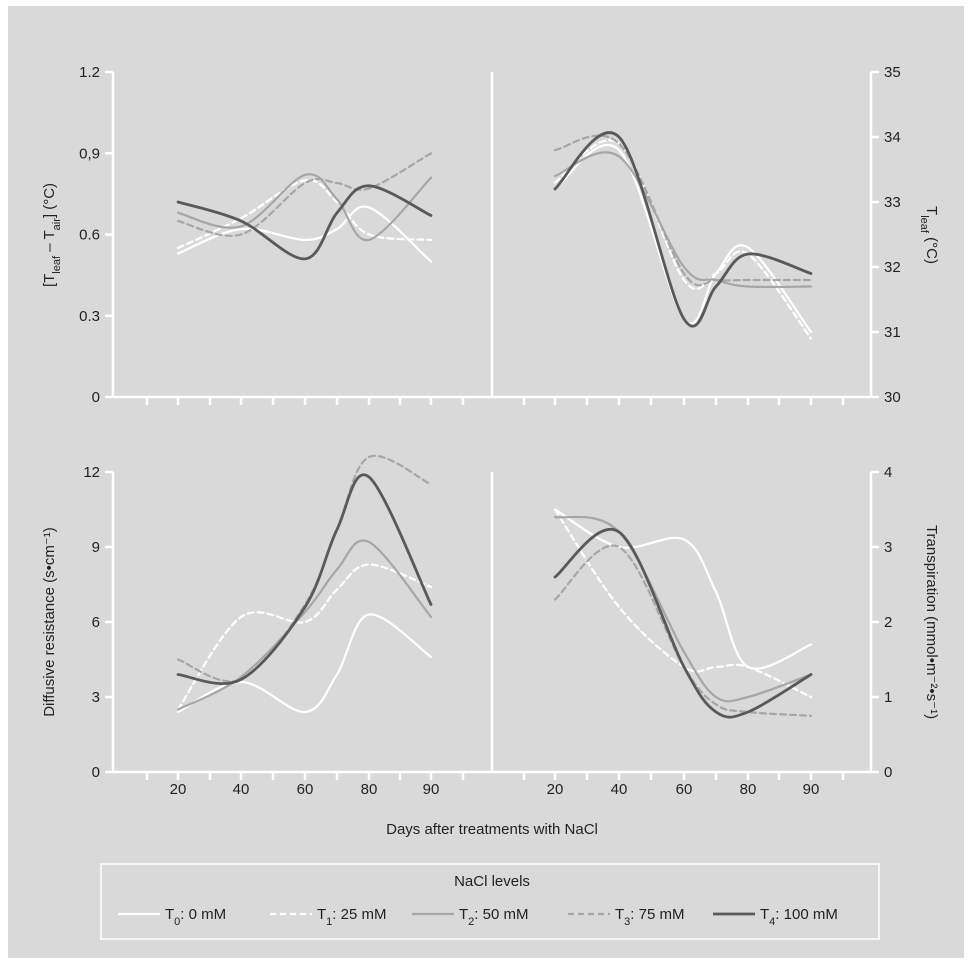 This screenshot has height=970, width=974. Describe the element at coordinates (892, 202) in the screenshot. I see `y-tick-label: 33` at that location.